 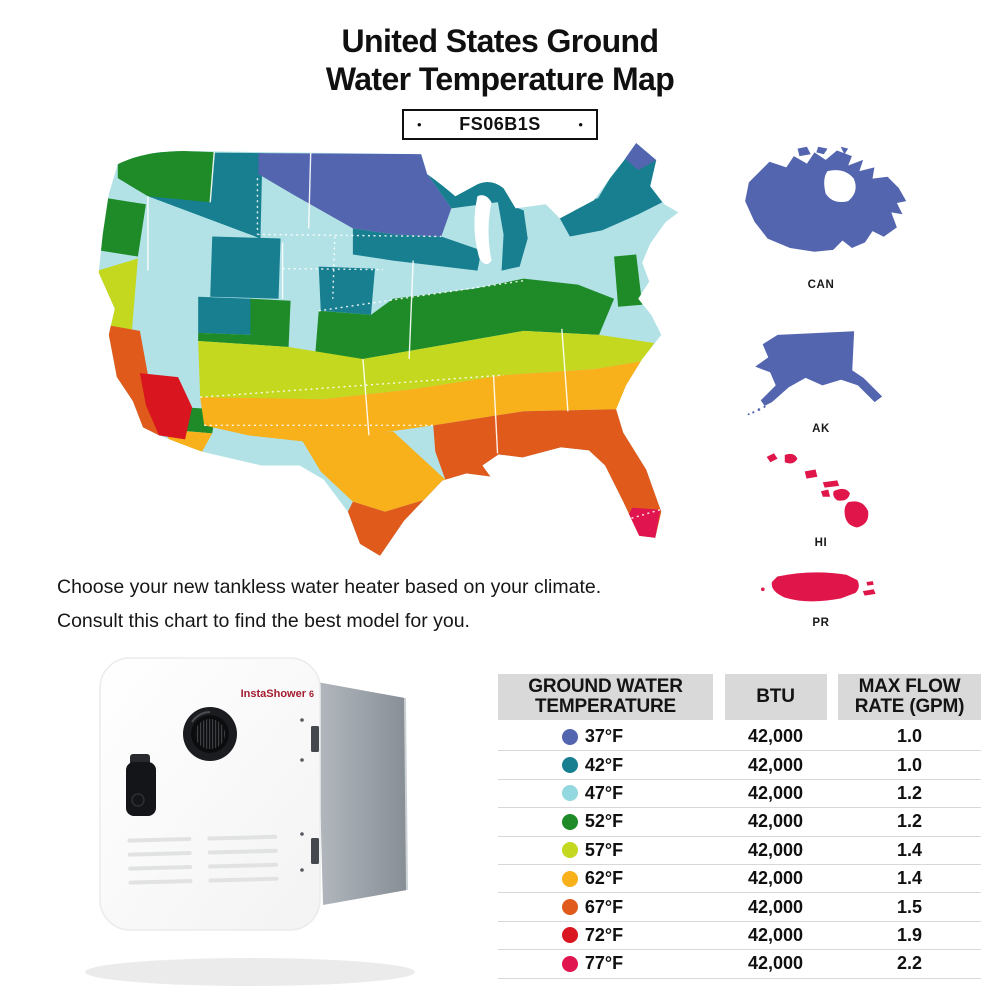 What do you see at coordinates (643, 522) in the screenshot?
I see `map-band-77f` at bounding box center [643, 522].